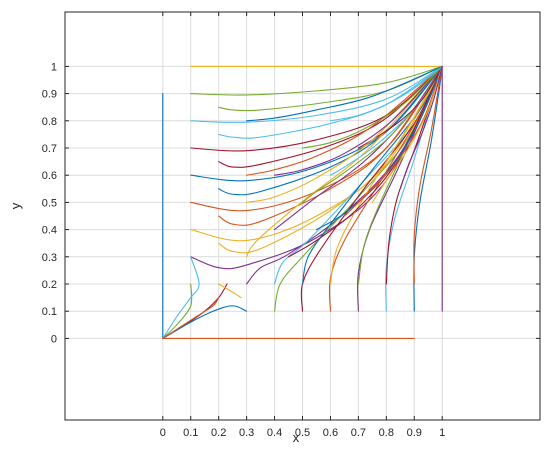  Describe the element at coordinates (442, 433) in the screenshot. I see `x-tick-label-10: 1` at that location.